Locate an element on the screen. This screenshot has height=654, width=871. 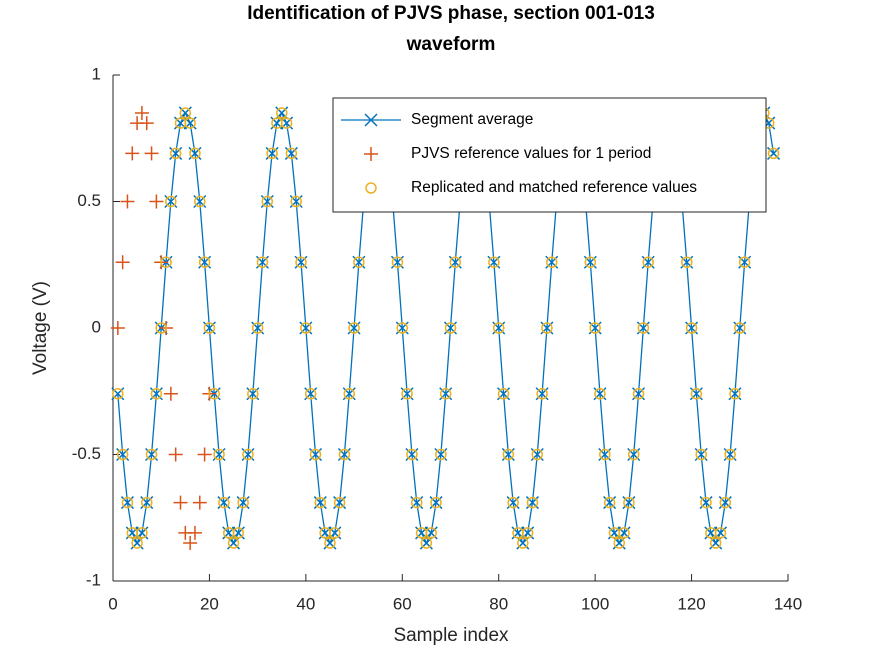
y-tick-label: 0 is located at coordinates (96, 326).